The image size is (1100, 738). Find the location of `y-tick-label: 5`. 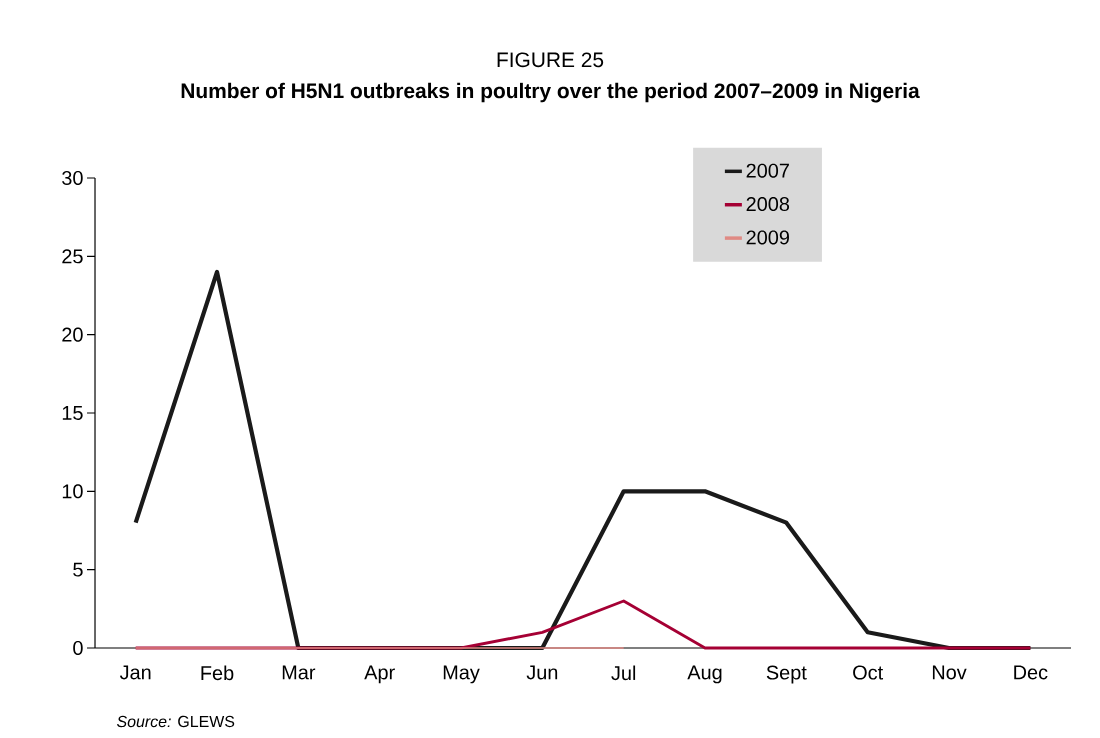

y-tick-label: 5 is located at coordinates (78, 569).